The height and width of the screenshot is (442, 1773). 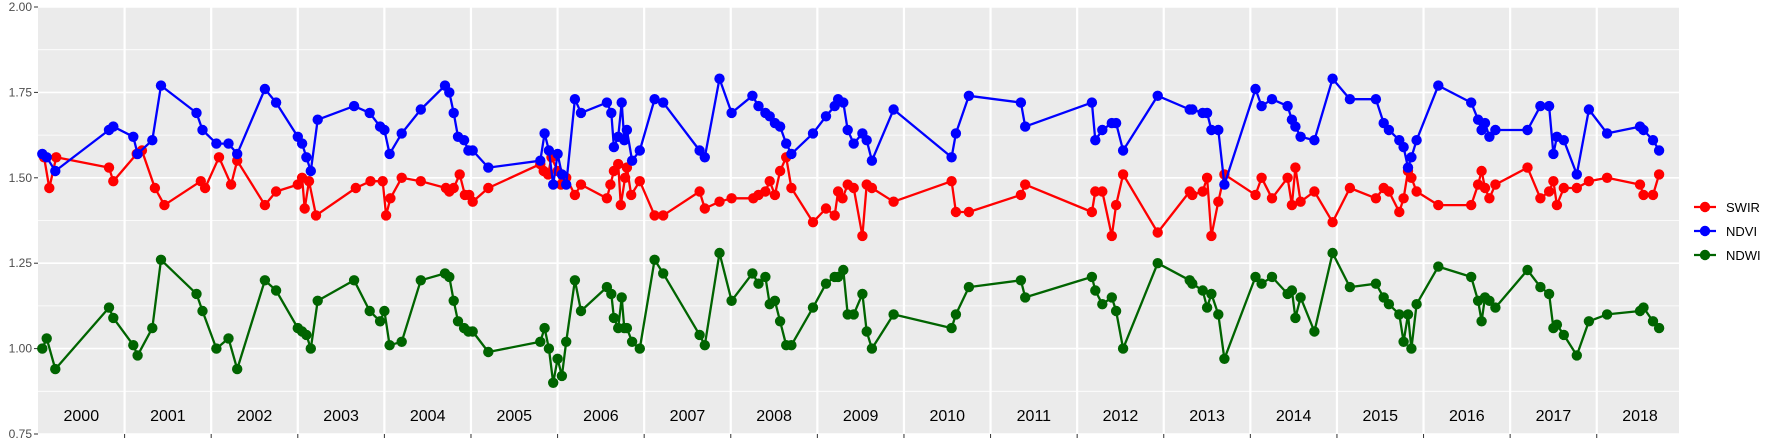 I want to click on legend-label: NDWI, so click(x=1743, y=255).